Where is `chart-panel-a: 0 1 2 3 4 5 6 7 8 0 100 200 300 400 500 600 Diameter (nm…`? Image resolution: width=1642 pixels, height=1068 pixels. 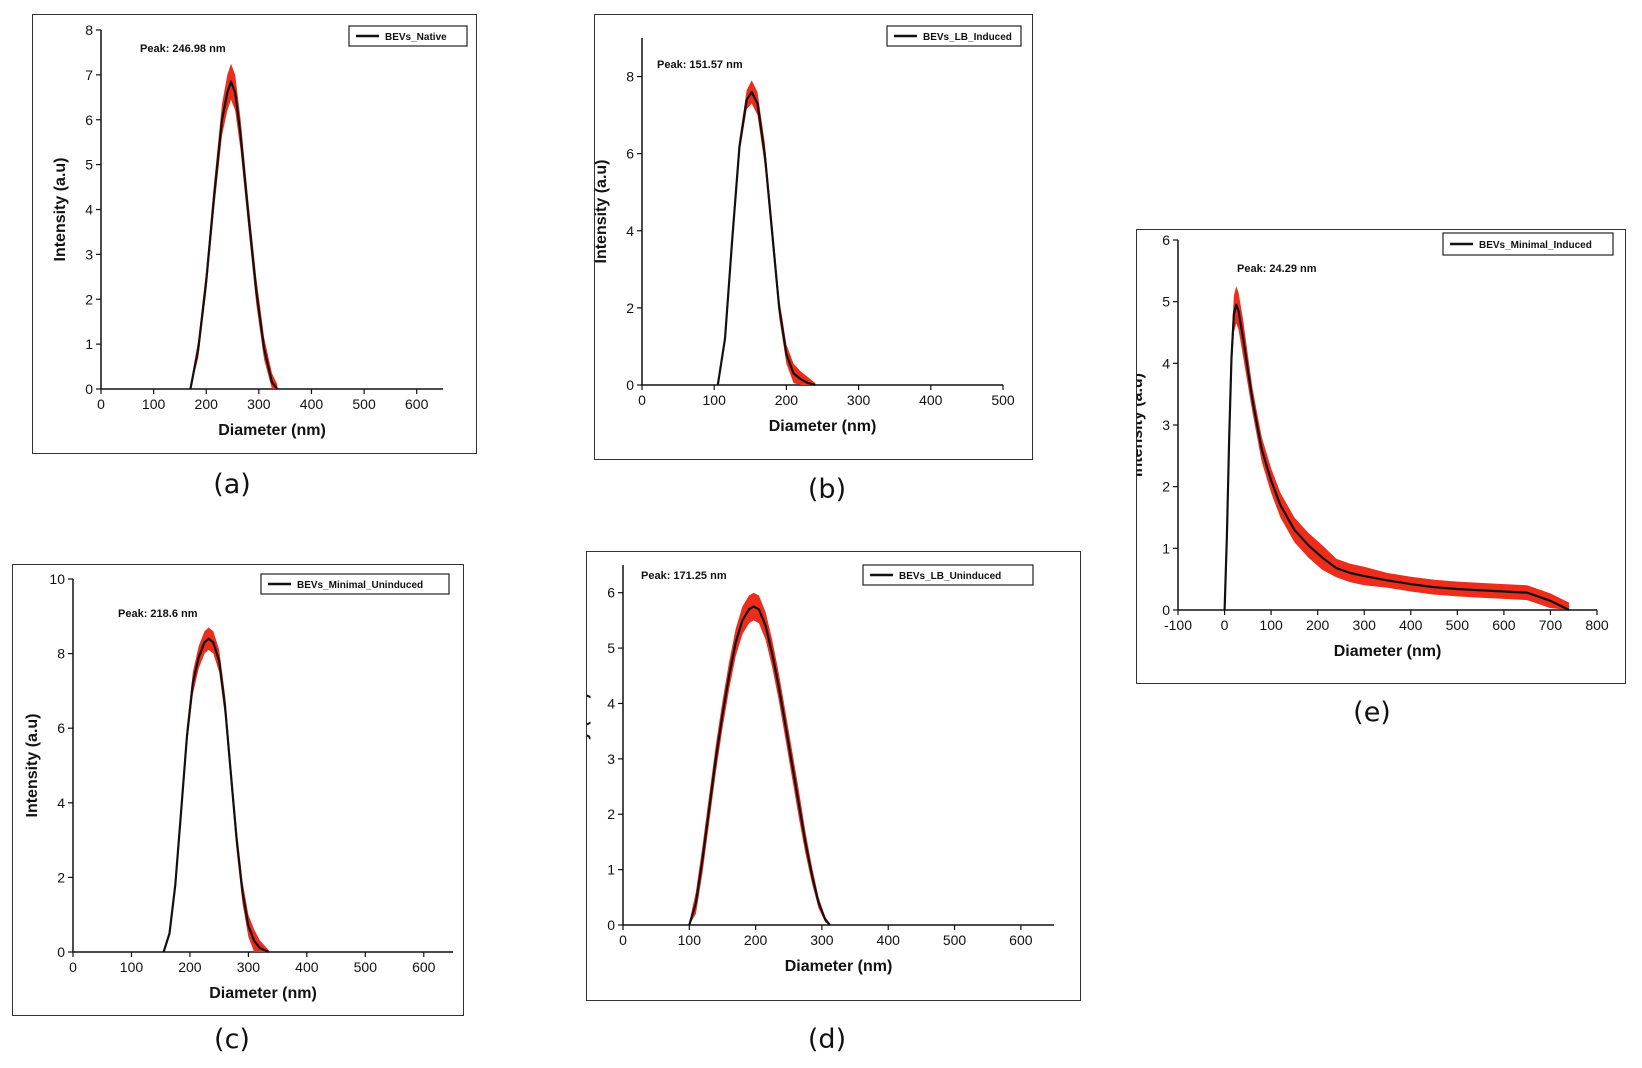 chart-panel-a: 0 1 2 3 4 5 6 7 8 0 100 200 300 400 500 600 Diameter (nm… is located at coordinates (254, 234).